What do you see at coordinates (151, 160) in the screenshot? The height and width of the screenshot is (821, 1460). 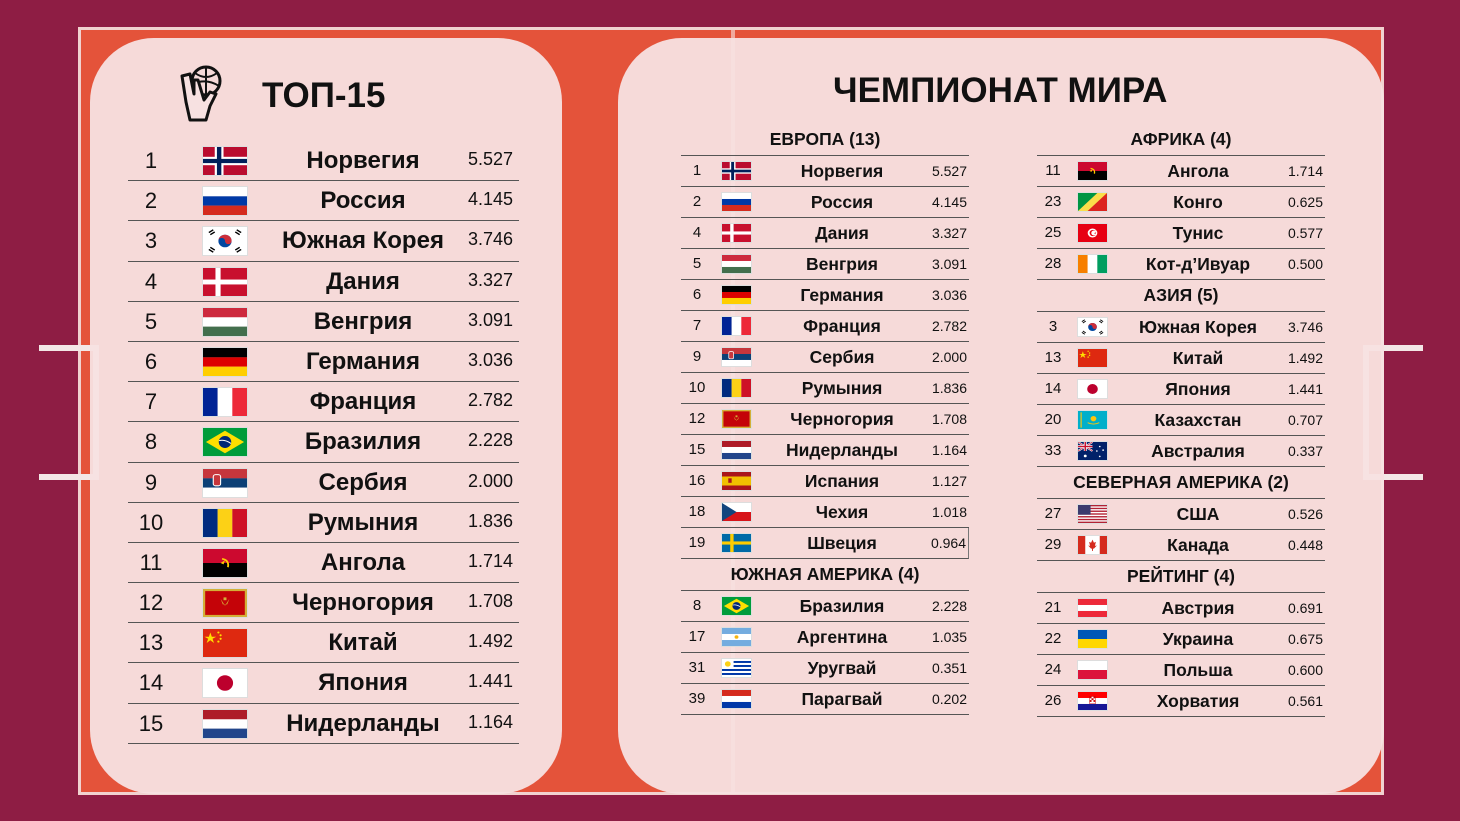 I see `rank-number: 1` at bounding box center [151, 160].